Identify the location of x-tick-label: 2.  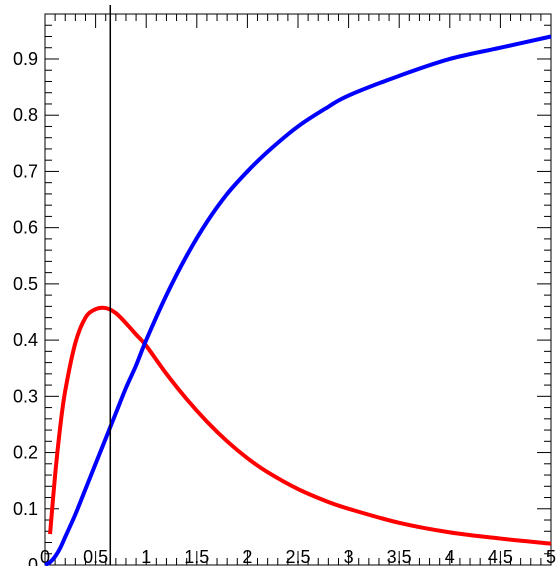
(247, 556).